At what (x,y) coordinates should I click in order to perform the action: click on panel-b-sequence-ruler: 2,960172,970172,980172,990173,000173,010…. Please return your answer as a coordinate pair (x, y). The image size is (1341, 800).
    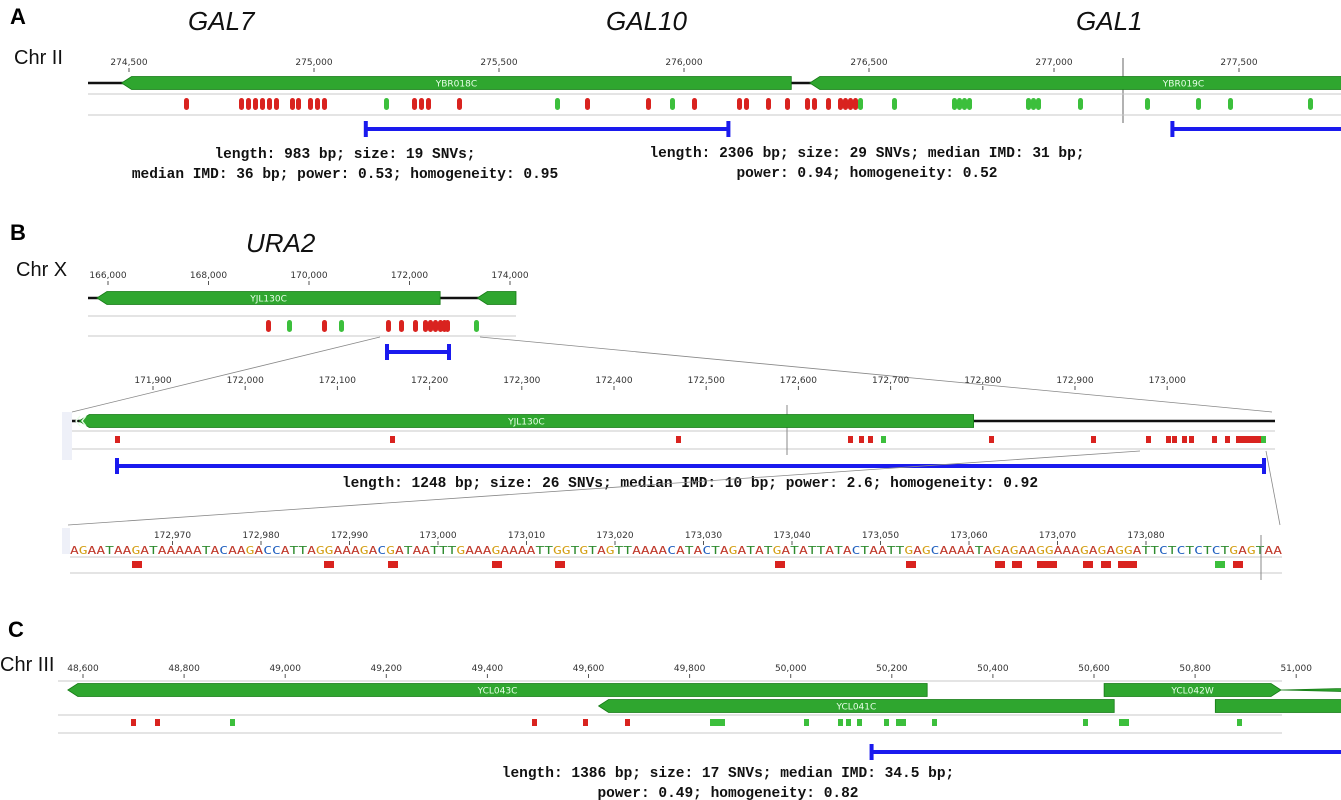
    Looking at the image, I should click on (659, 538).